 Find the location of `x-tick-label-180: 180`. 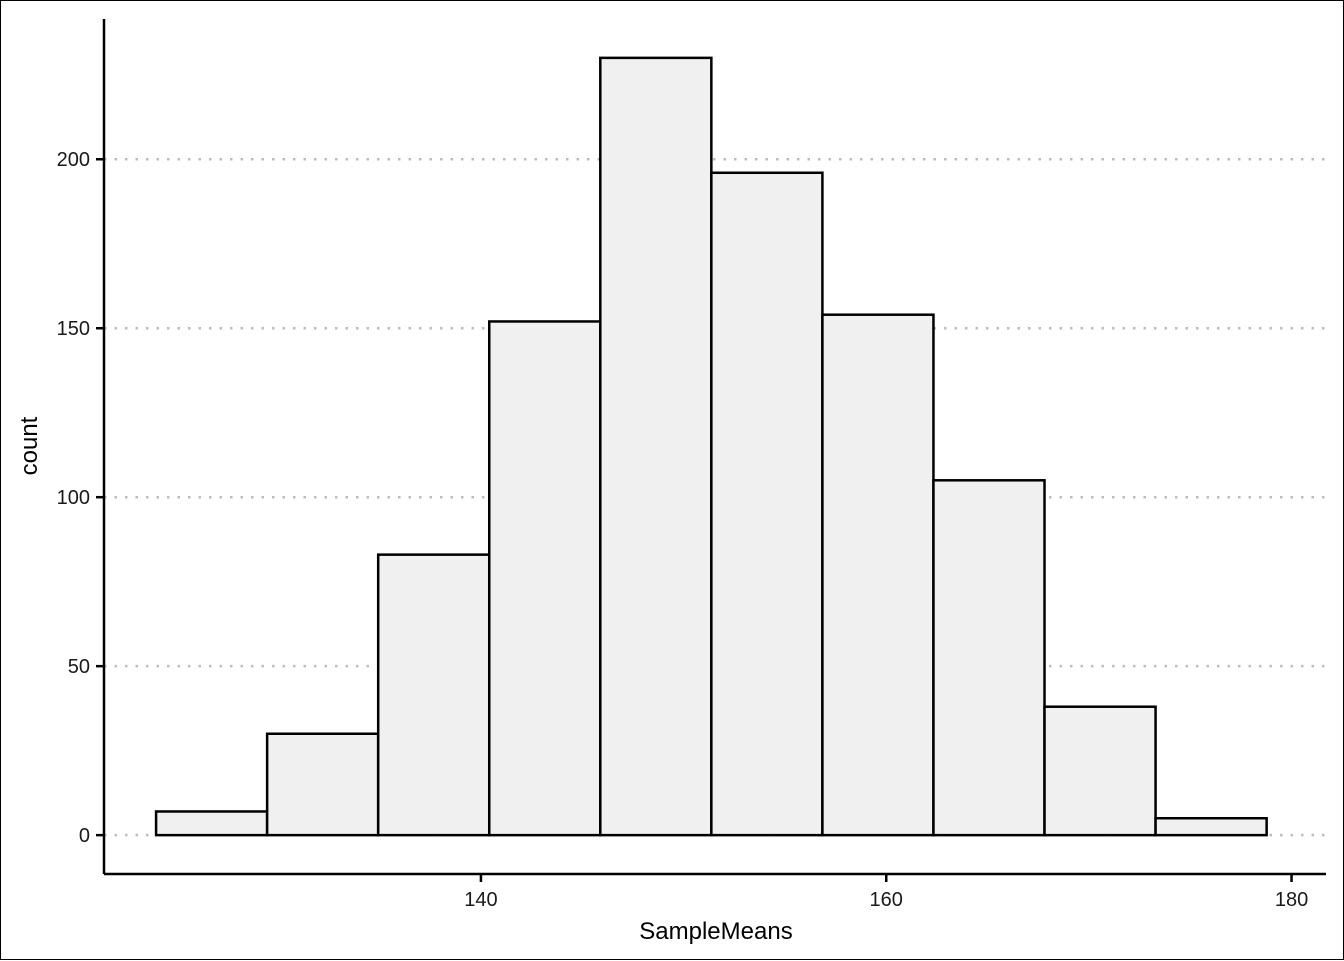

x-tick-label-180: 180 is located at coordinates (1291, 900).